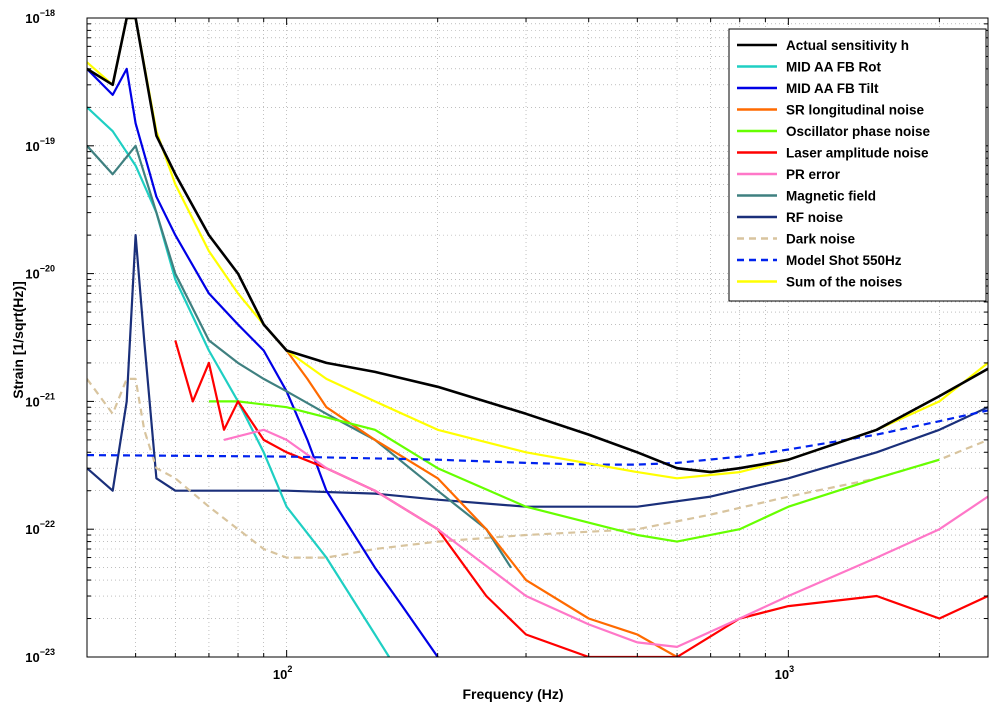 The image size is (990, 708). Describe the element at coordinates (40, 656) in the screenshot. I see `y-tick-label: 10−23` at that location.